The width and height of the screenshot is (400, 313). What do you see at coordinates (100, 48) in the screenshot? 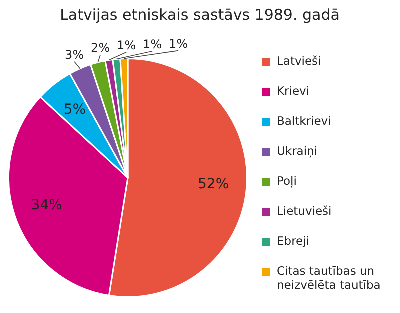
I see `data-label: 2%` at bounding box center [100, 48].